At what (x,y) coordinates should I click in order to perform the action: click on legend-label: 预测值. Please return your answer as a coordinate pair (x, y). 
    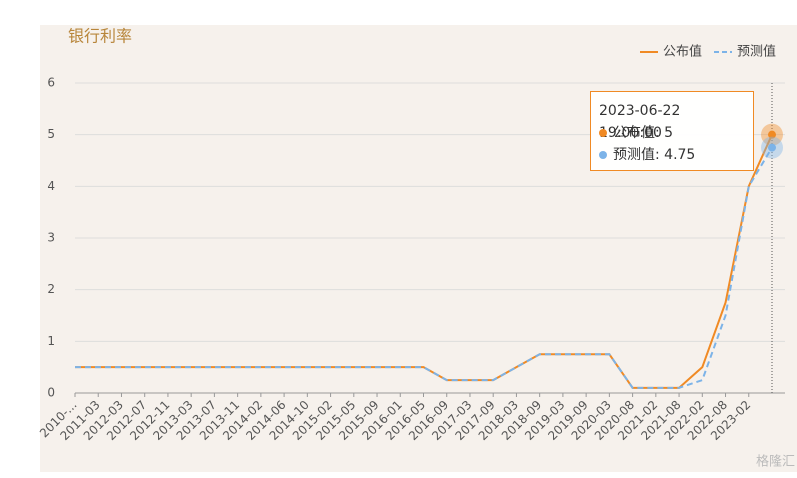
    Looking at the image, I should click on (756, 52).